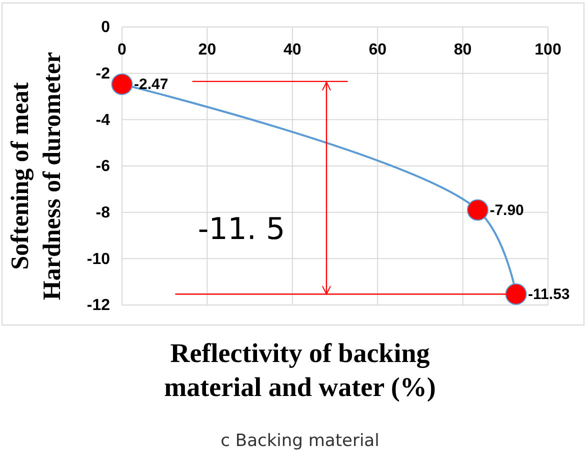 Image resolution: width=586 pixels, height=457 pixels. What do you see at coordinates (151, 85) in the screenshot?
I see `data-label: -2.47` at bounding box center [151, 85].